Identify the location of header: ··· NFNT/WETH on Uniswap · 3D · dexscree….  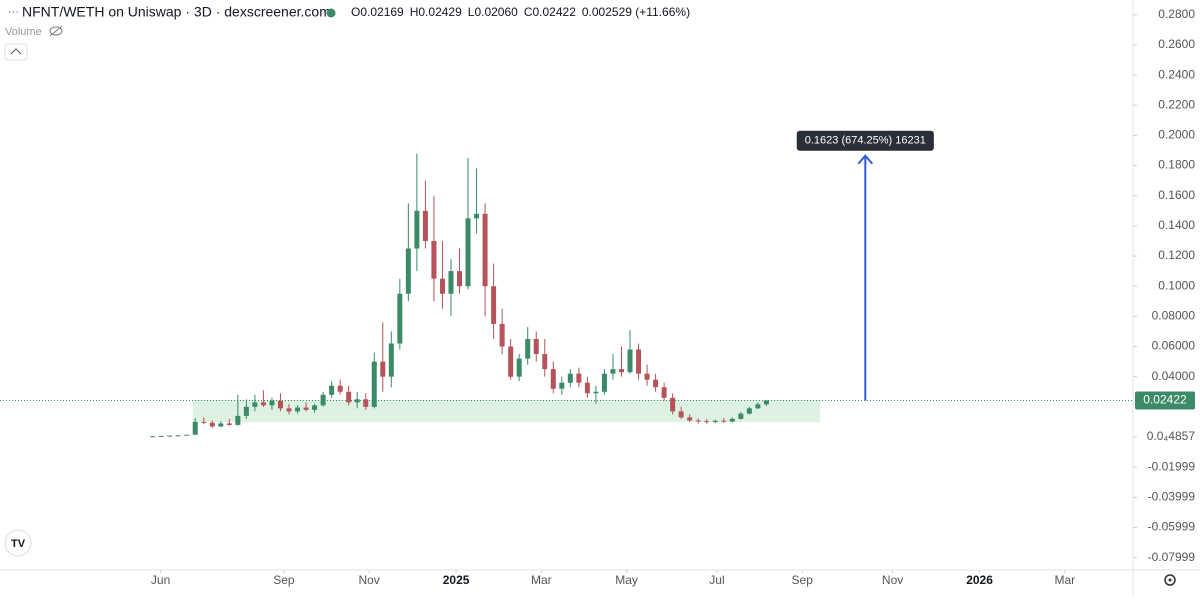
(347, 32).